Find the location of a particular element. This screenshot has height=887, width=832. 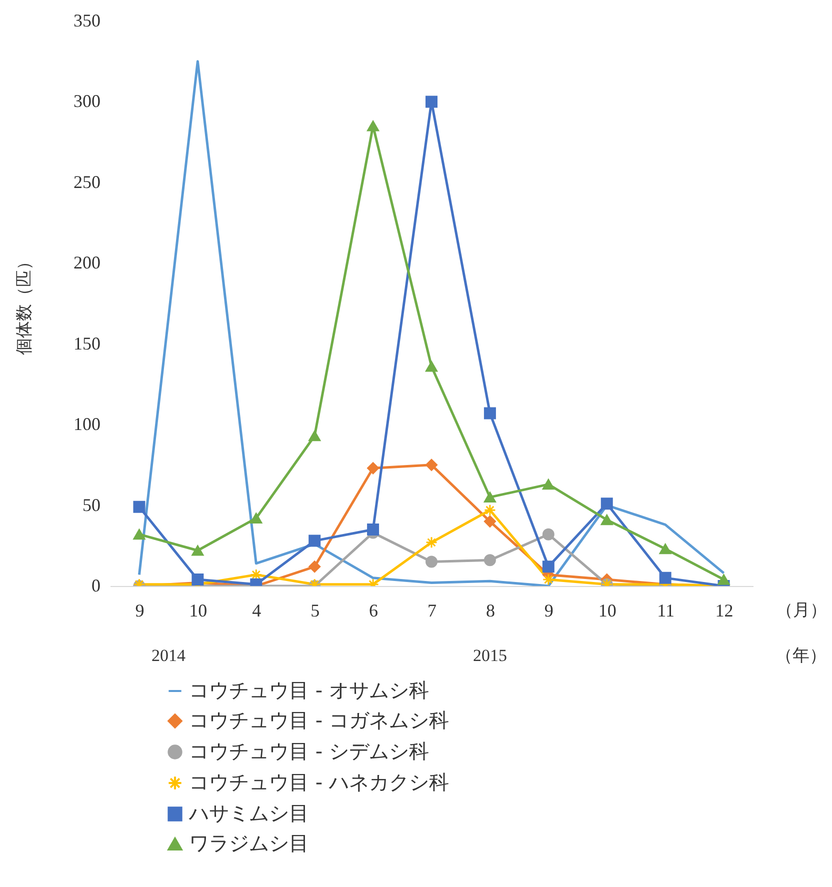

legend-label: コウチュウ目 - コガネムシ科 is located at coordinates (319, 720).